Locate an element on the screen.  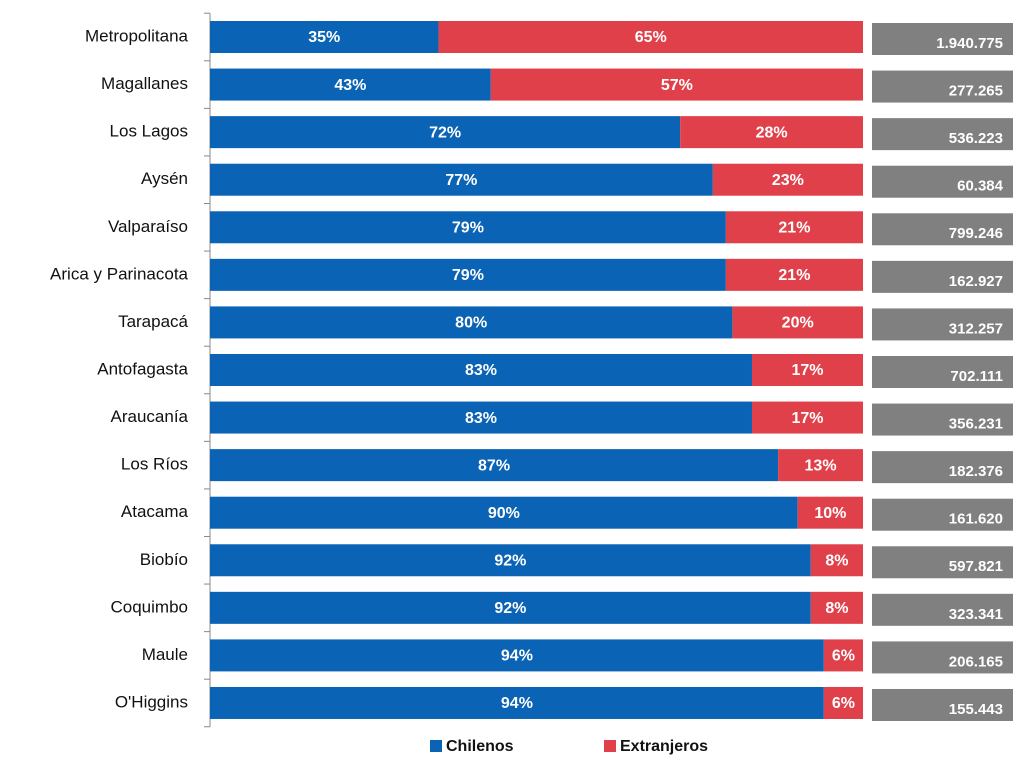
value-label: 35% is located at coordinates (324, 37).